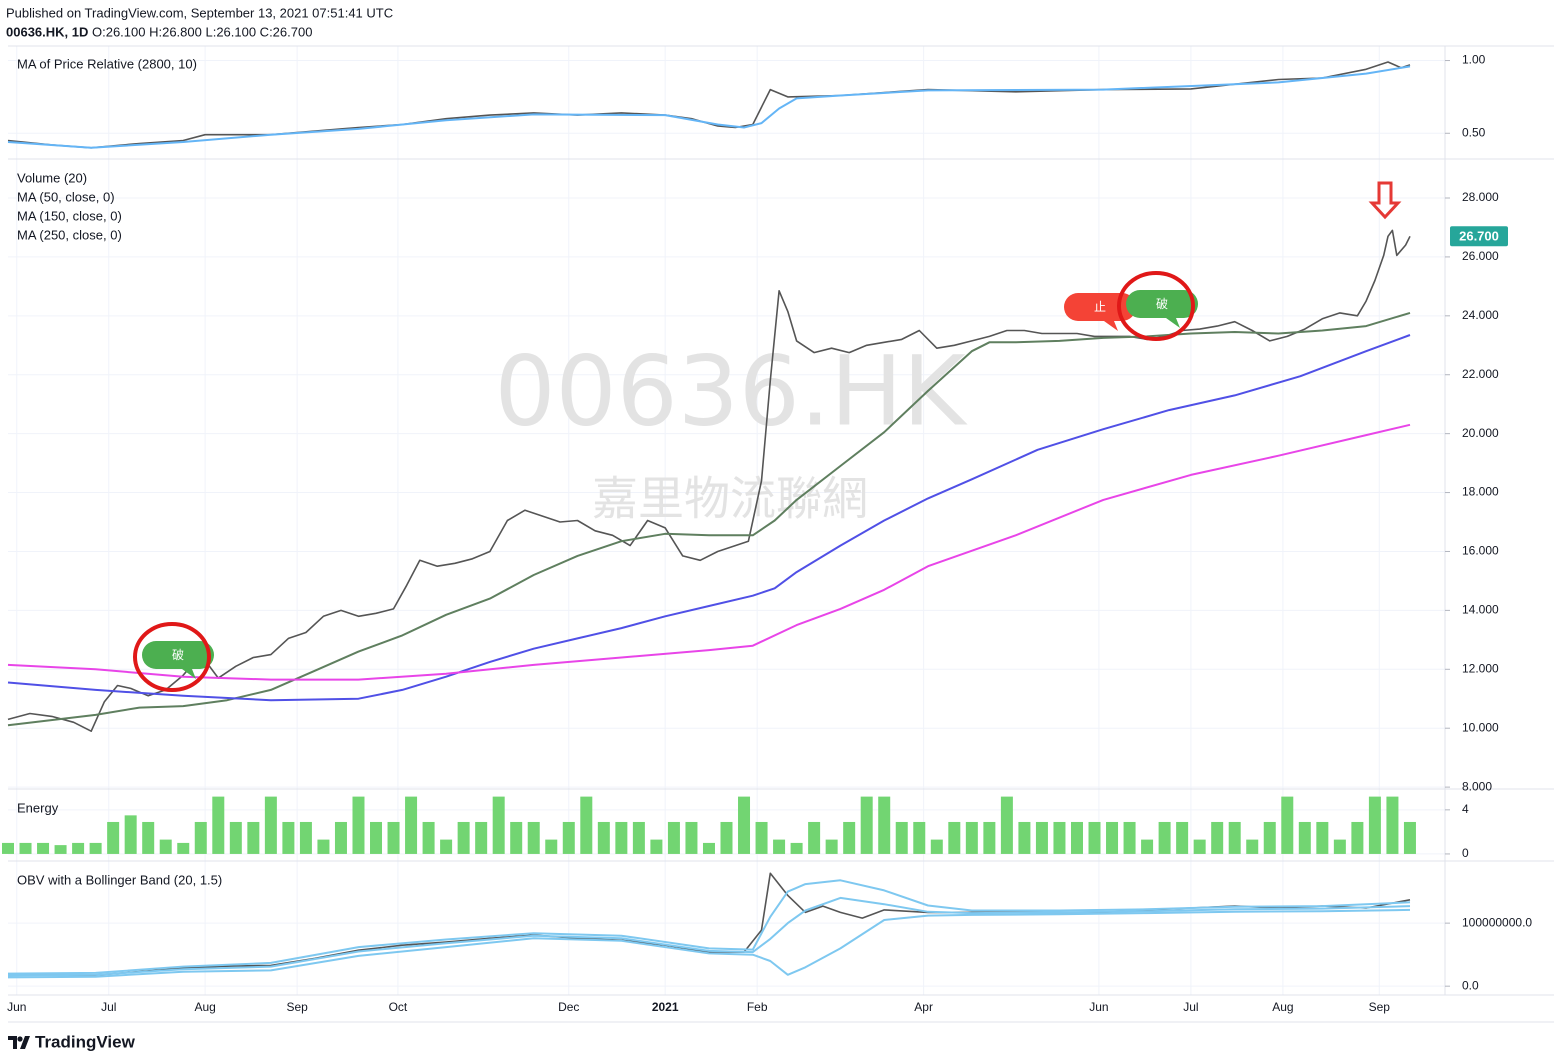 This screenshot has height=1063, width=1554. What do you see at coordinates (69, 234) in the screenshot?
I see `legend-entry: MA (250, close, 0)` at bounding box center [69, 234].